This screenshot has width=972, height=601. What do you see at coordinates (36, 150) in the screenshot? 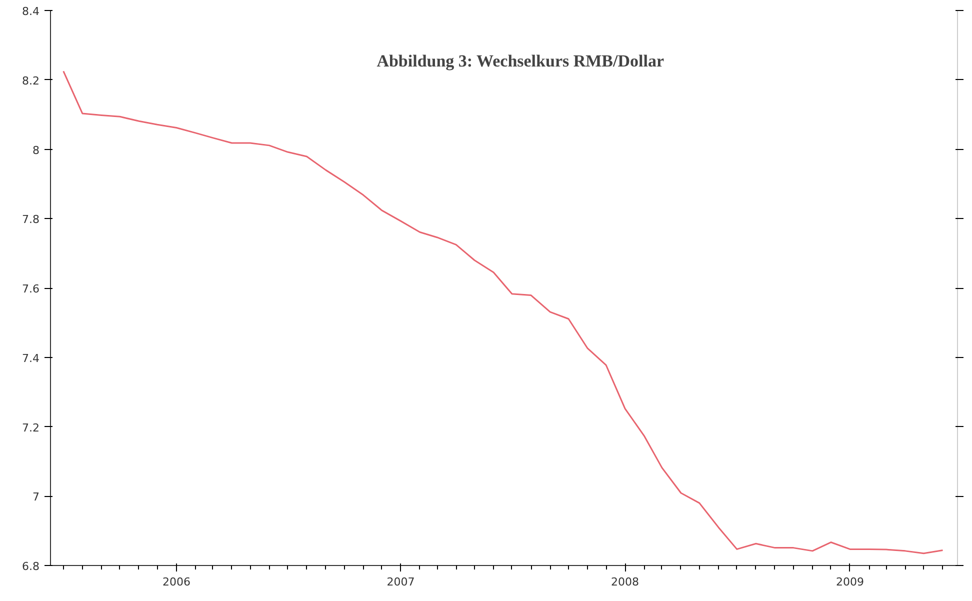
I see `y-tick-label: 8` at bounding box center [36, 150].